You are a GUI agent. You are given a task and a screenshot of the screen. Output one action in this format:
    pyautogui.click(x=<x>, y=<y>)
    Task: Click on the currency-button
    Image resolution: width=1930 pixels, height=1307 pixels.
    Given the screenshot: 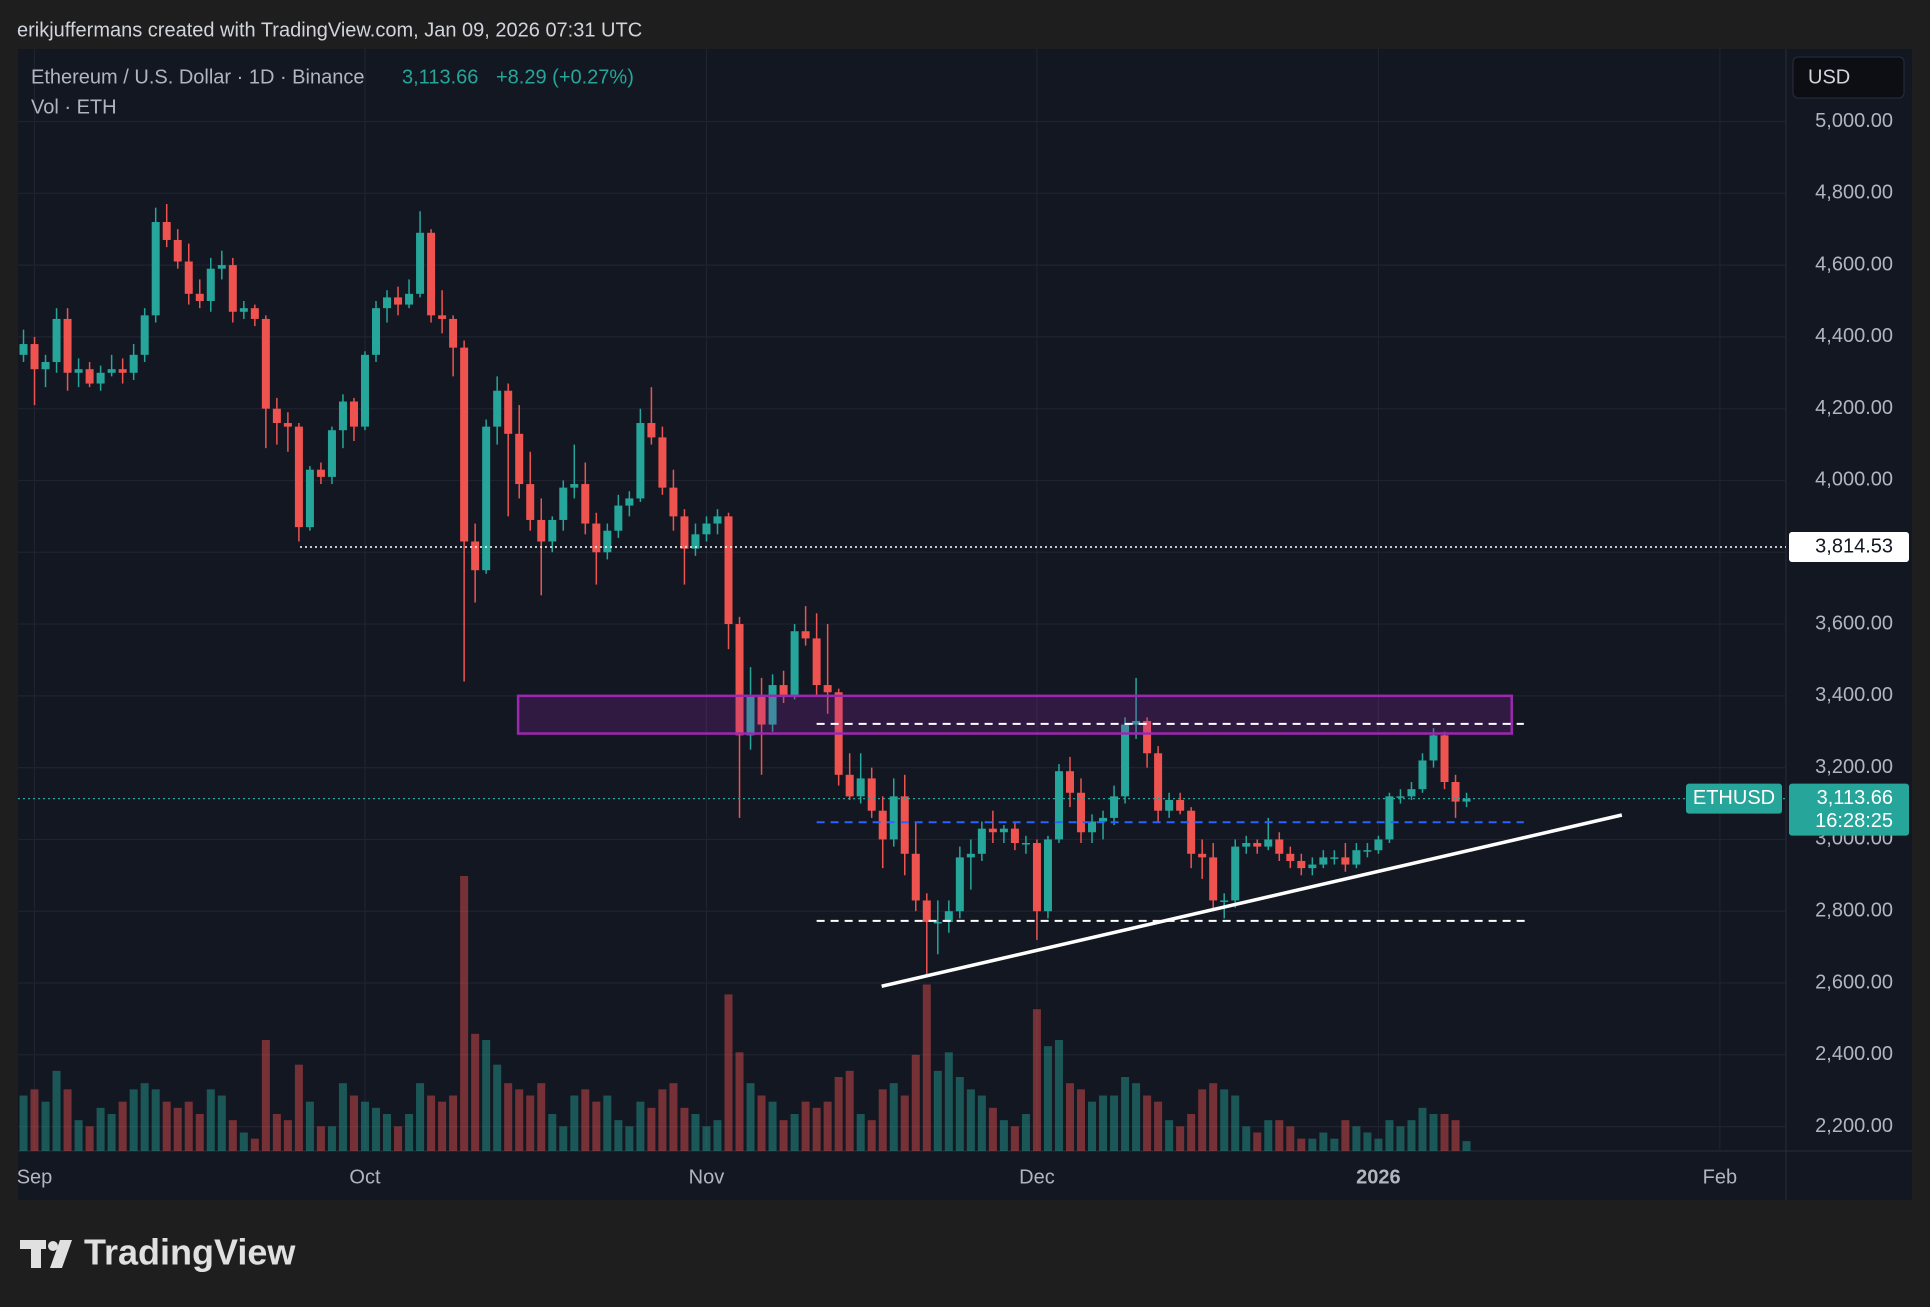 What is the action you would take?
    pyautogui.click(x=1848, y=77)
    